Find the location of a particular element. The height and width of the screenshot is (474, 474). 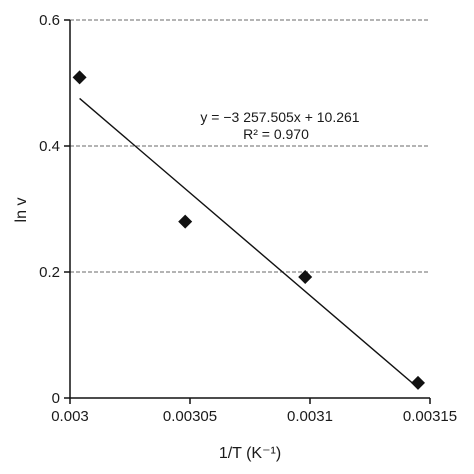

x-axis-title: 1/T (K⁻¹) is located at coordinates (250, 453).